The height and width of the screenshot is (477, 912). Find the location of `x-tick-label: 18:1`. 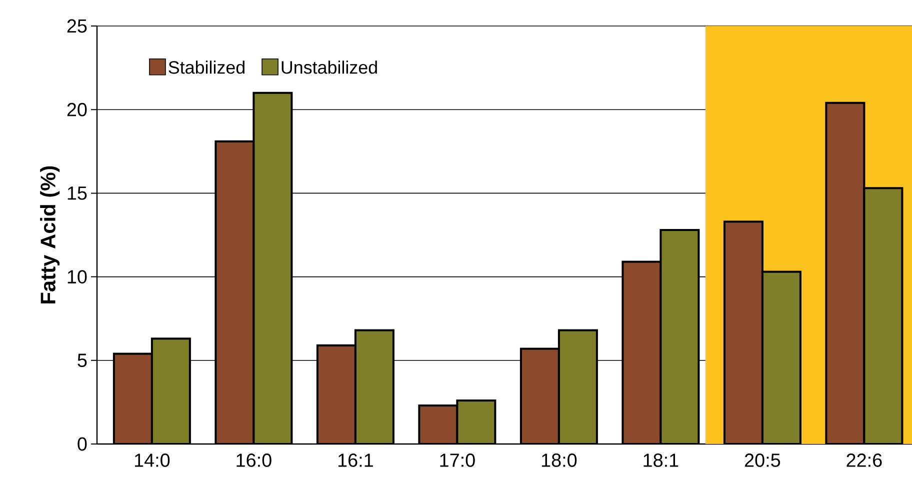

x-tick-label: 18:1 is located at coordinates (661, 460).